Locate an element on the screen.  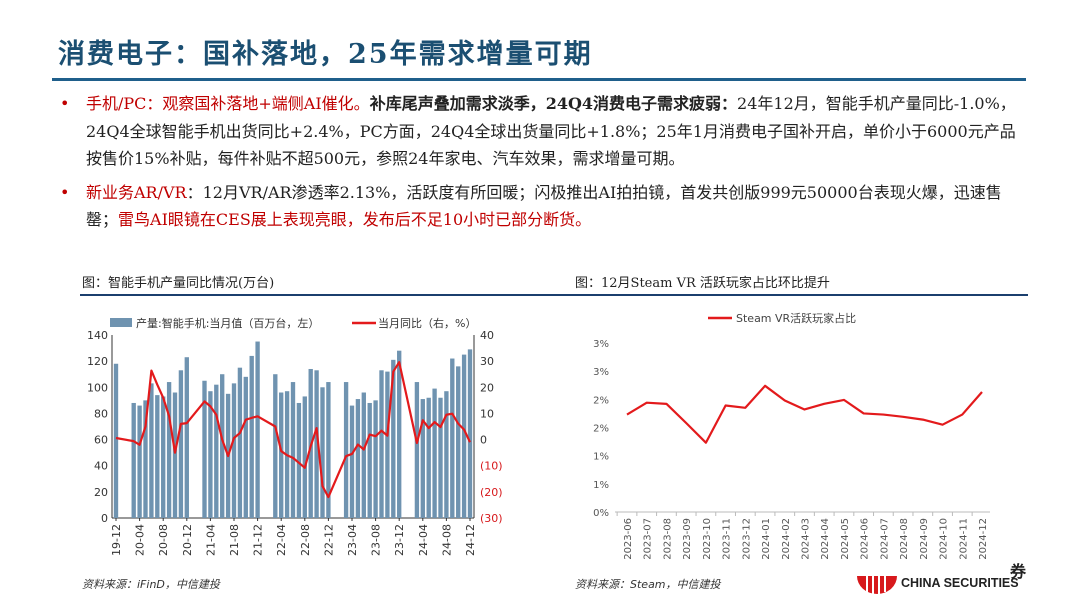
x-tick-label: 2024-07 is located at coordinates (884, 539).